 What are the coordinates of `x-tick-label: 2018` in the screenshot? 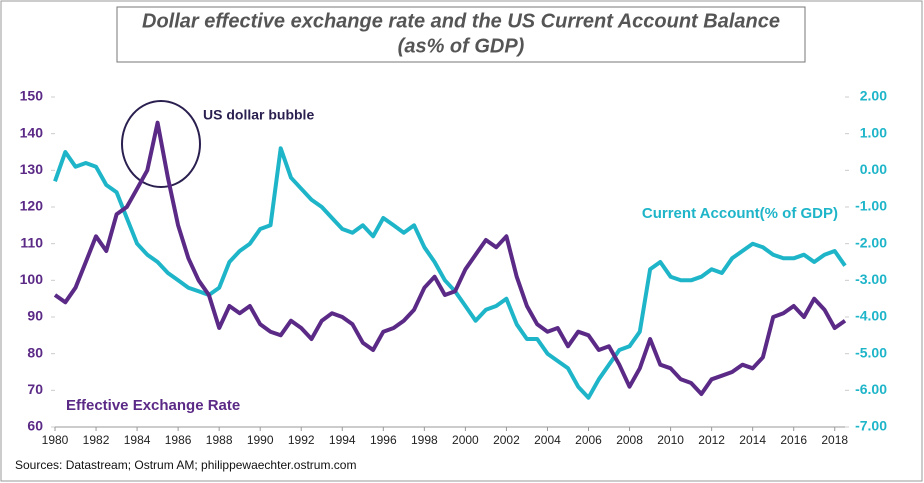 It's located at (834, 440).